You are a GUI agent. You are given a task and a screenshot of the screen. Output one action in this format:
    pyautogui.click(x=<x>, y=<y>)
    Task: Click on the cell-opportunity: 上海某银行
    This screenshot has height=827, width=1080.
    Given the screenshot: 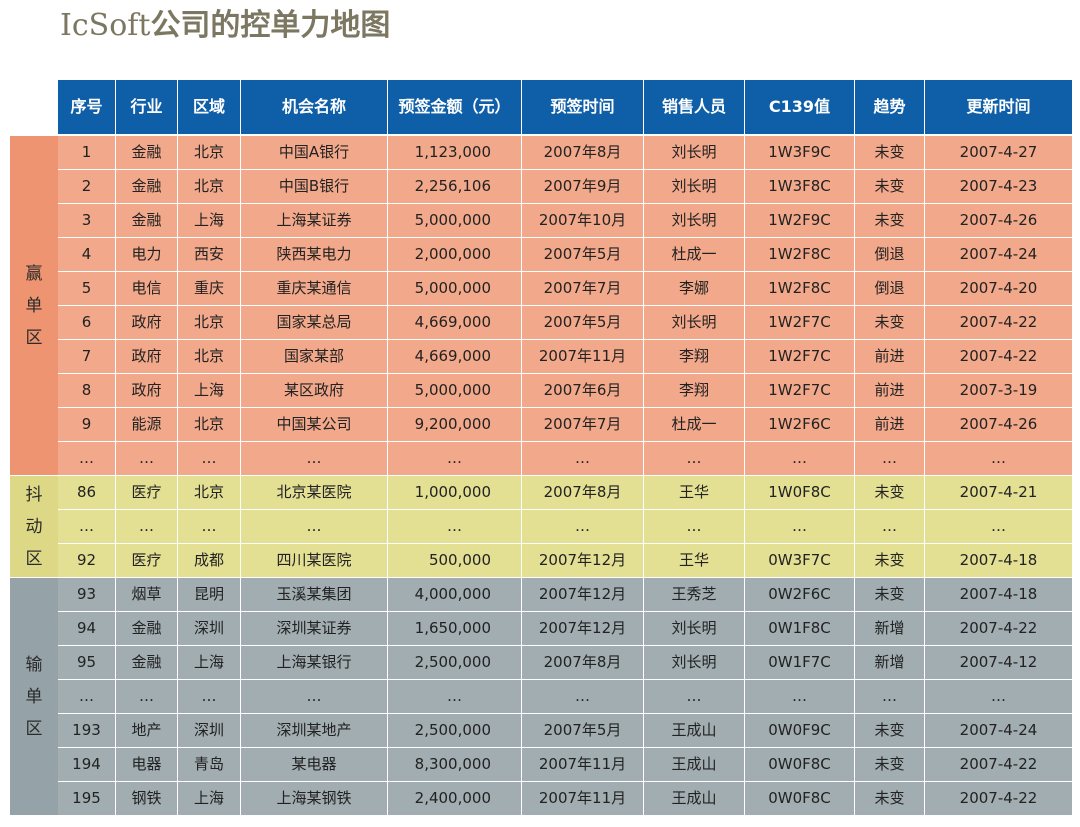 What is the action you would take?
    pyautogui.click(x=314, y=662)
    